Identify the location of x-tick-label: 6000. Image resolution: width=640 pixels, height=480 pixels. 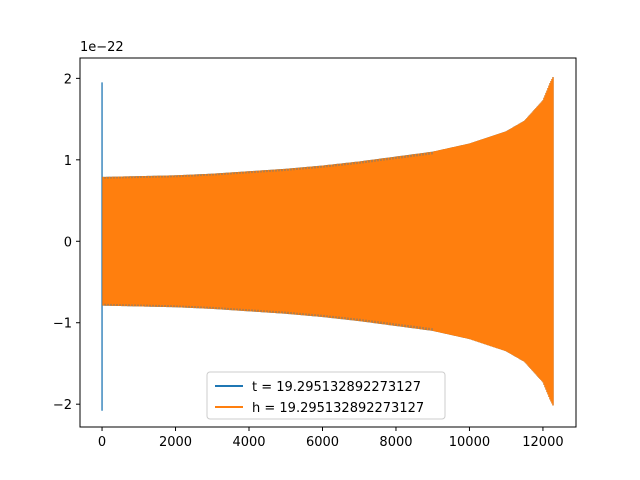
(322, 442).